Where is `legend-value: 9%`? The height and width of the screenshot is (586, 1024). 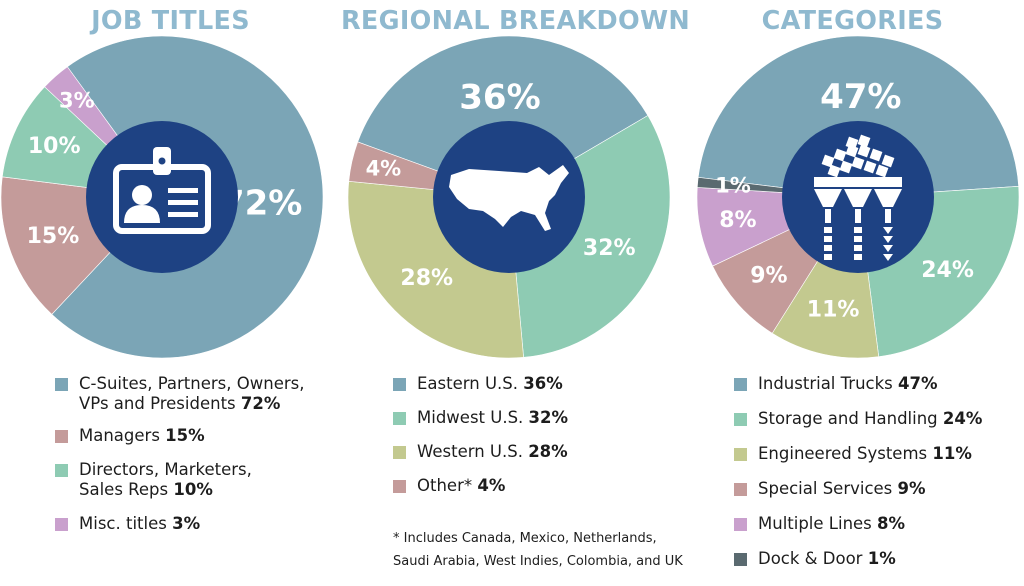 legend-value: 9% is located at coordinates (911, 488).